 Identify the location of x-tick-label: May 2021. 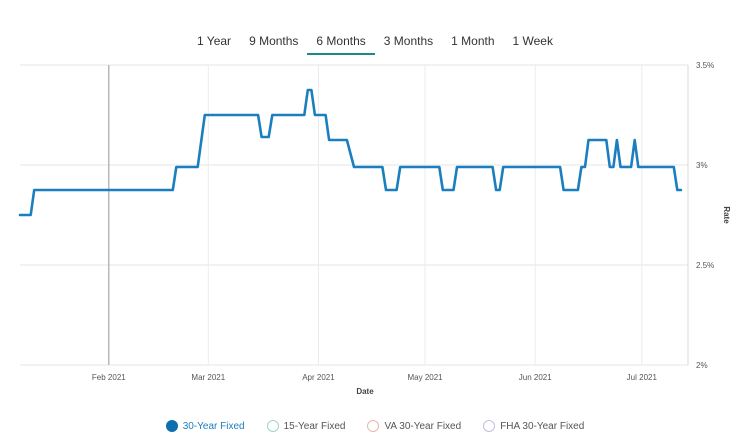
(425, 377).